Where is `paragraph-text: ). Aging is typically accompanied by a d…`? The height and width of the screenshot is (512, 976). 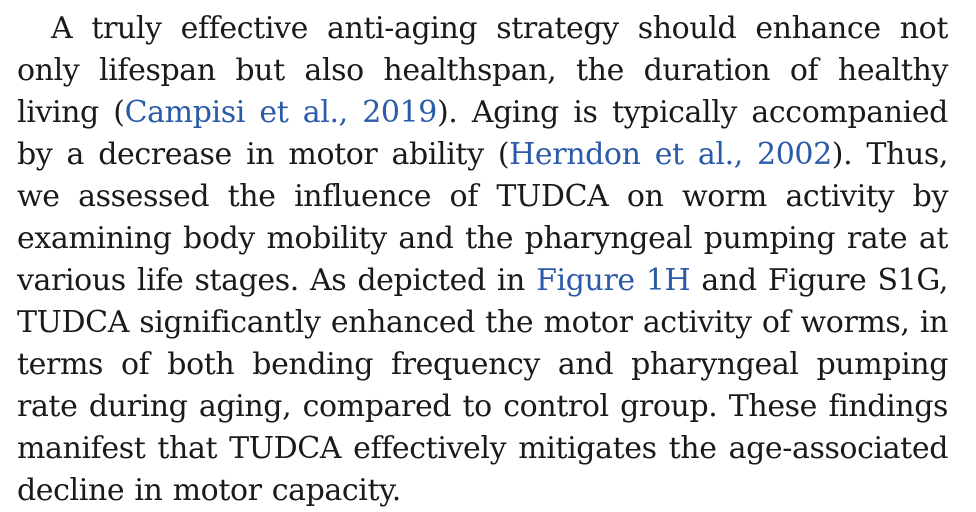
paragraph-text: ). Aging is typically accompanied by a d… is located at coordinates (482, 133).